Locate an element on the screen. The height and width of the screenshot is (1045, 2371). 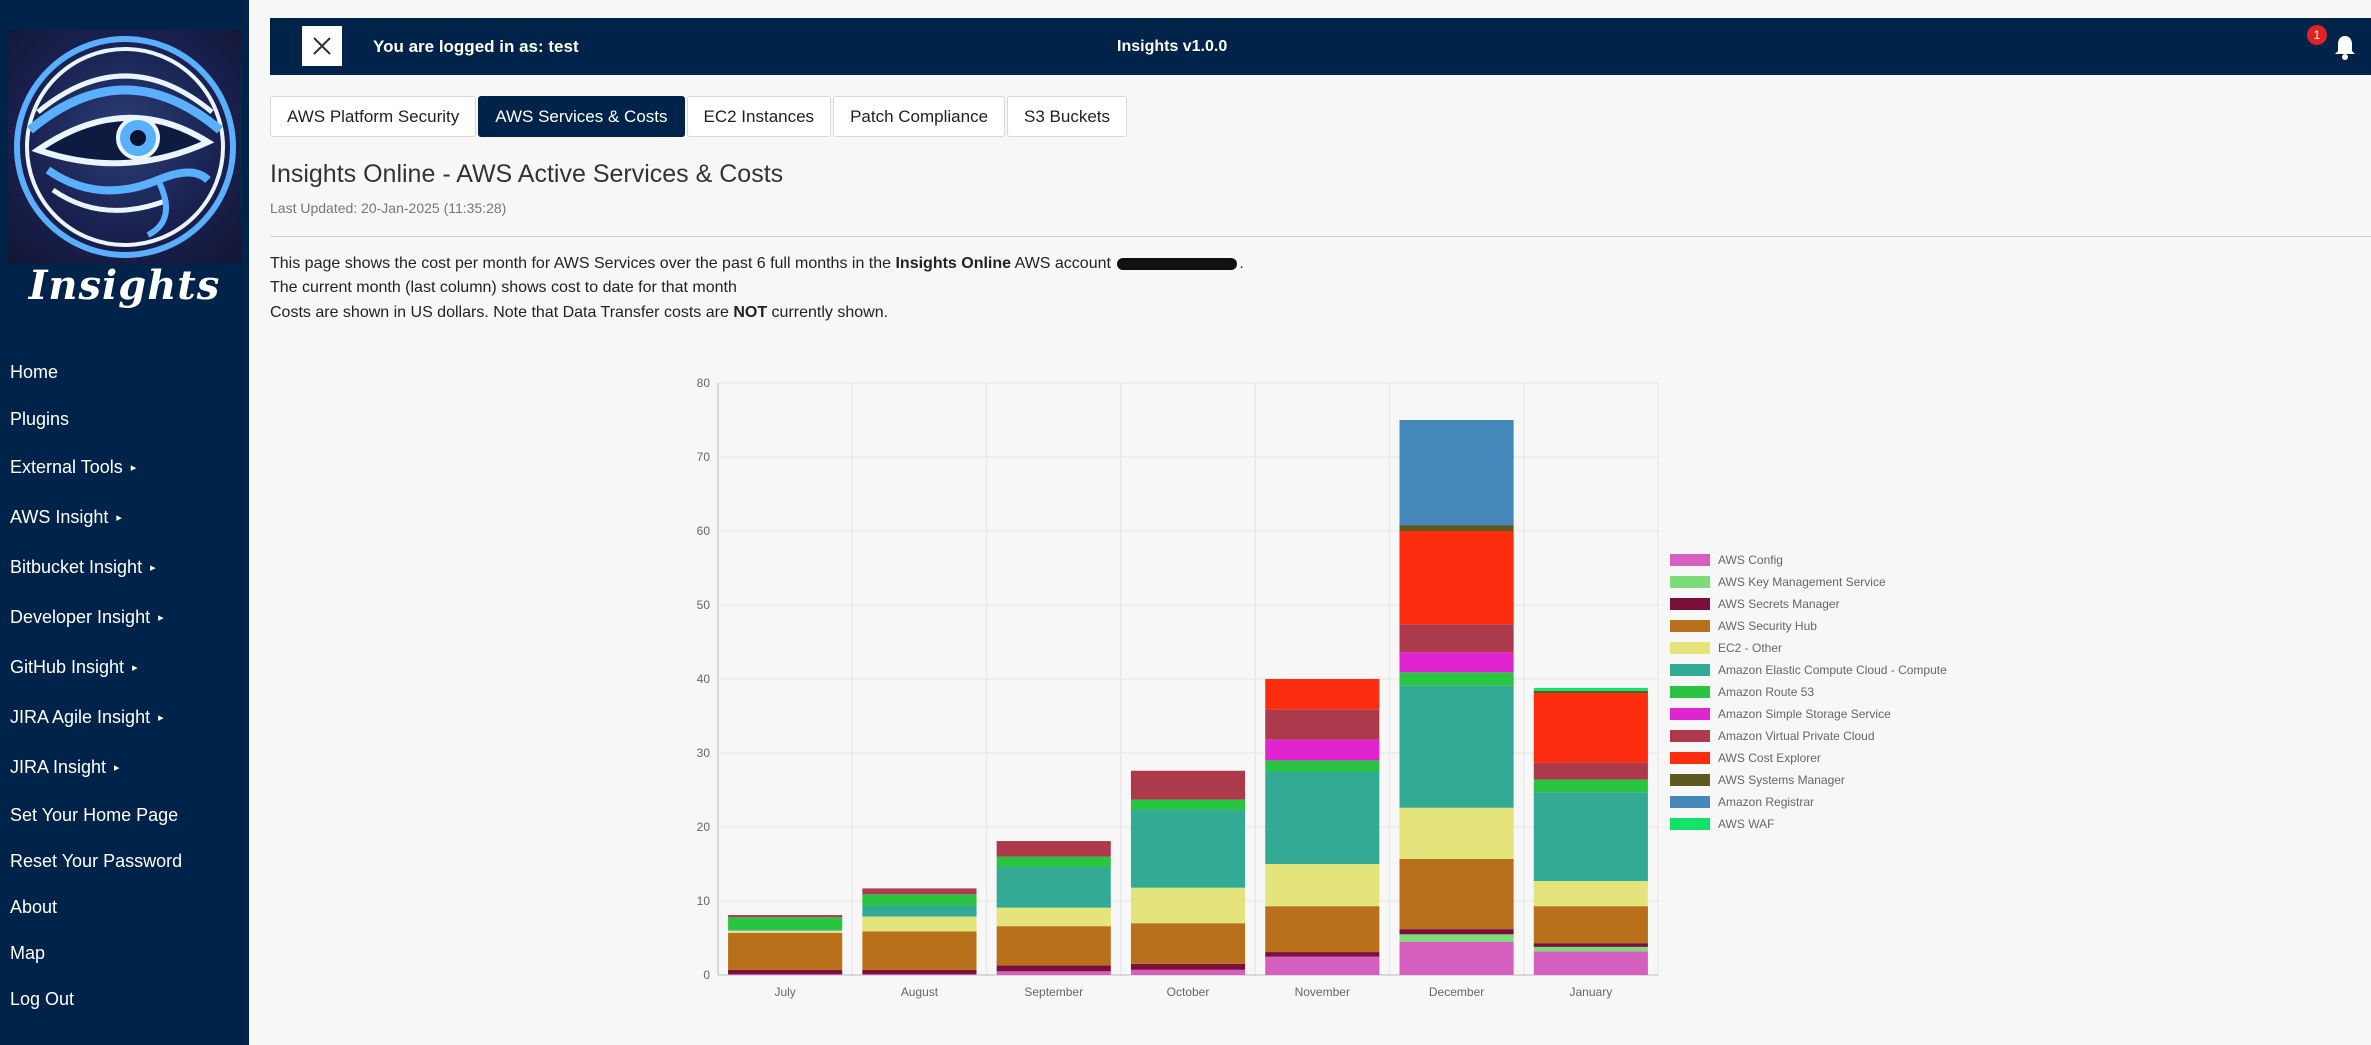
sidebar-item-external-tools: External Tools ▸ is located at coordinates (73, 467).